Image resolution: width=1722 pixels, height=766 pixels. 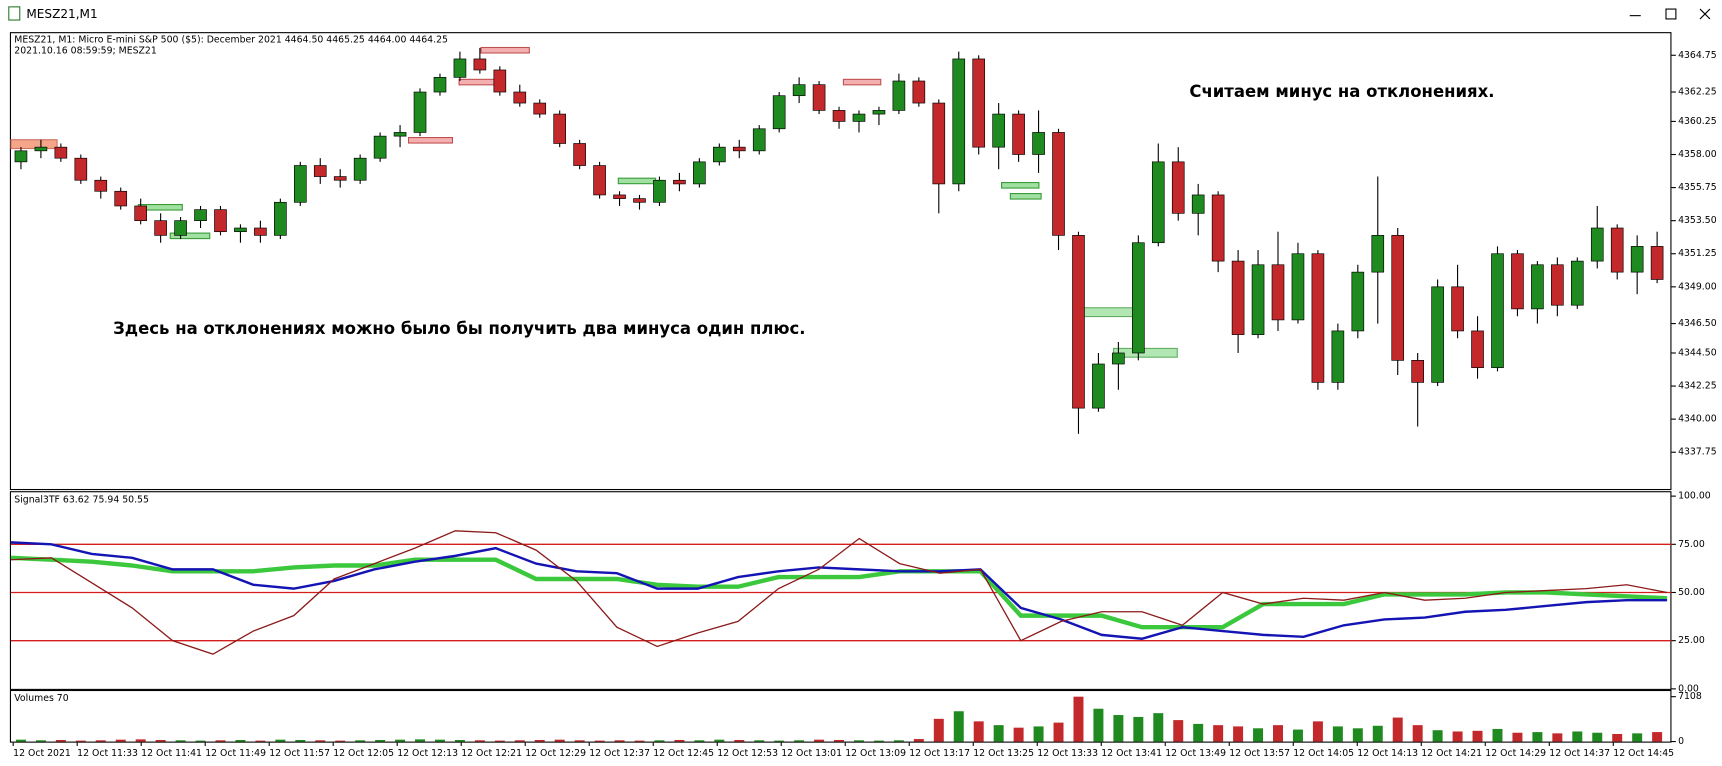 What do you see at coordinates (1515, 753) in the screenshot?
I see `x-tick-label: 12 Oct 14:29` at bounding box center [1515, 753].